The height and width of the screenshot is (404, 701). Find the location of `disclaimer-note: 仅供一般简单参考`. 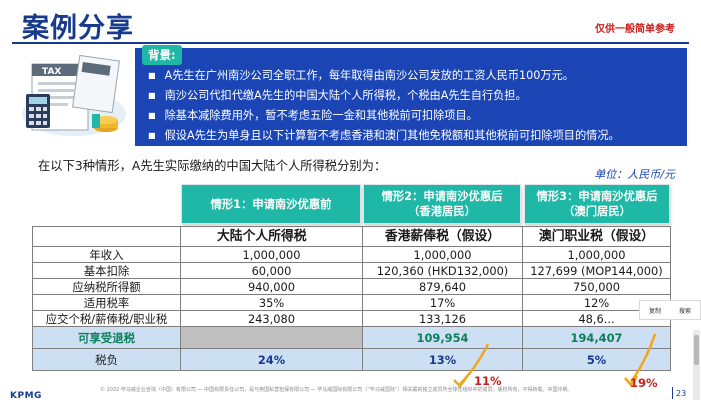

disclaimer-note: 仅供一般简单参考 is located at coordinates (635, 29).